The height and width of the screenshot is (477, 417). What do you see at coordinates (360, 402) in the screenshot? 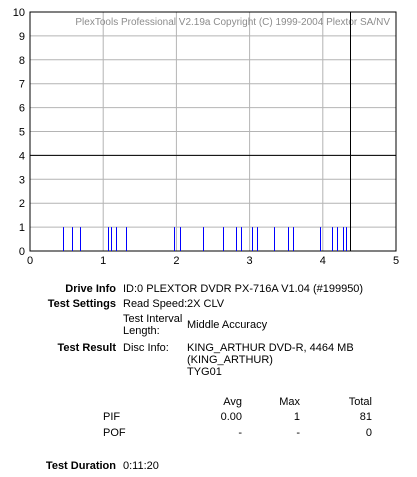
I see `header-total: Total` at bounding box center [360, 402].